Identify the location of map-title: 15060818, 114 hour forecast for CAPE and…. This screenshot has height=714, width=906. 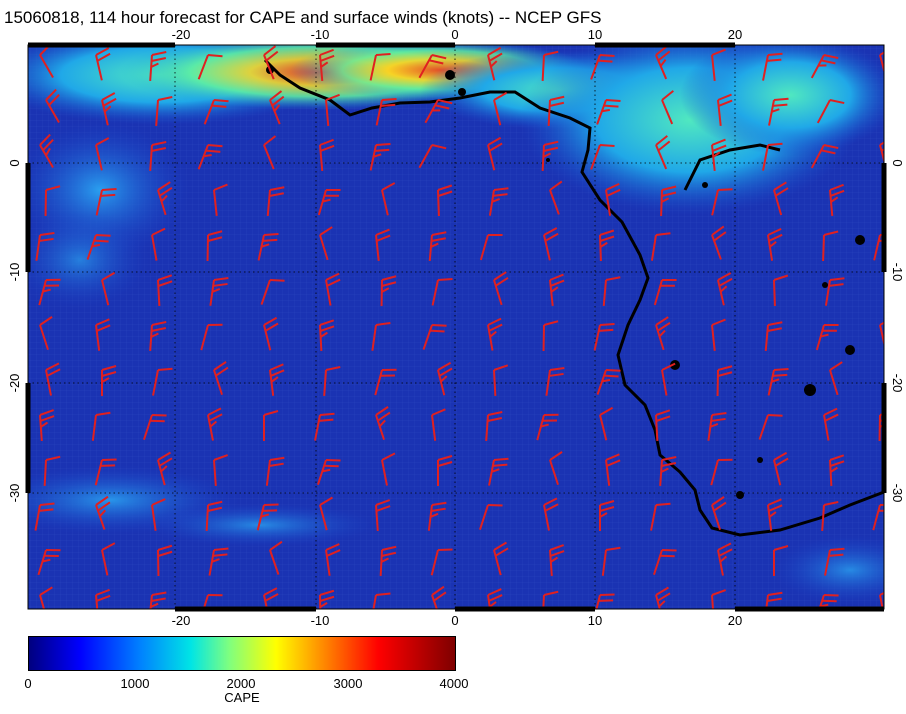
(303, 17).